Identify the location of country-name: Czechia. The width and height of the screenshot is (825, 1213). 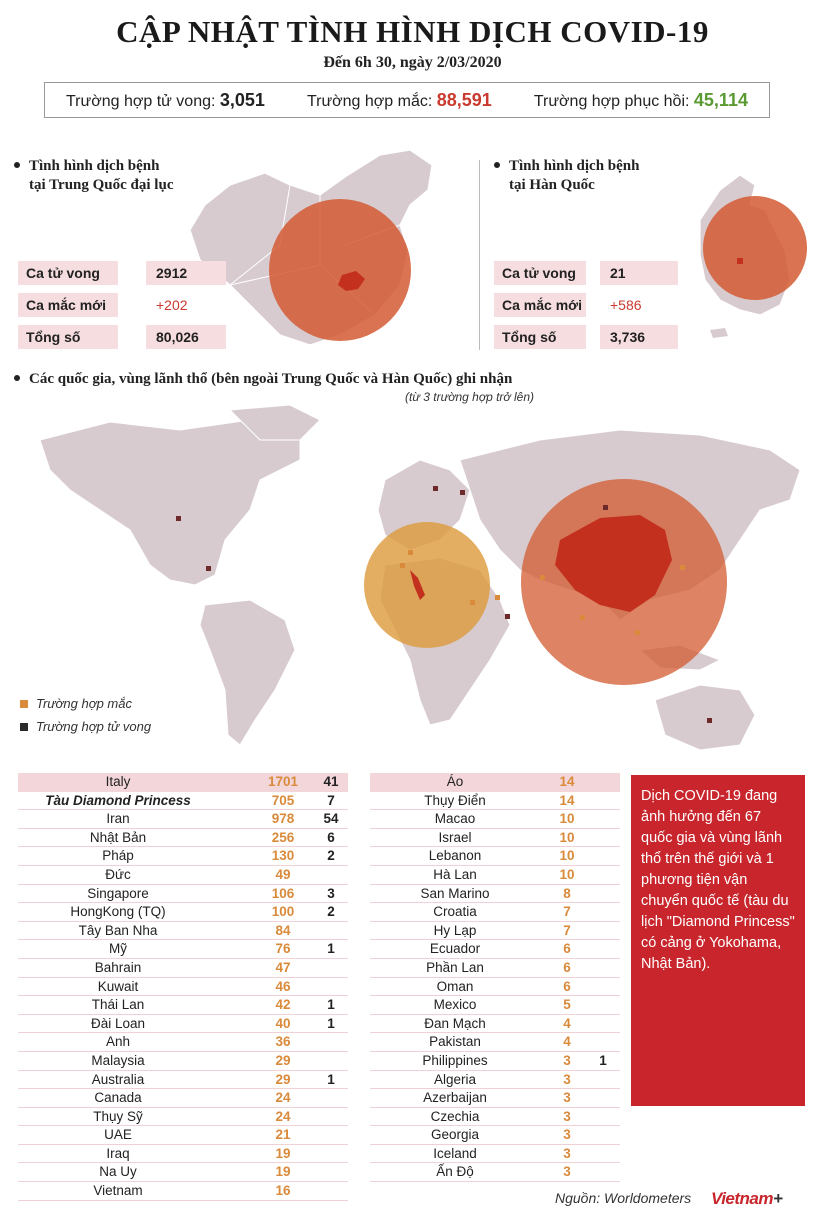
(455, 1116).